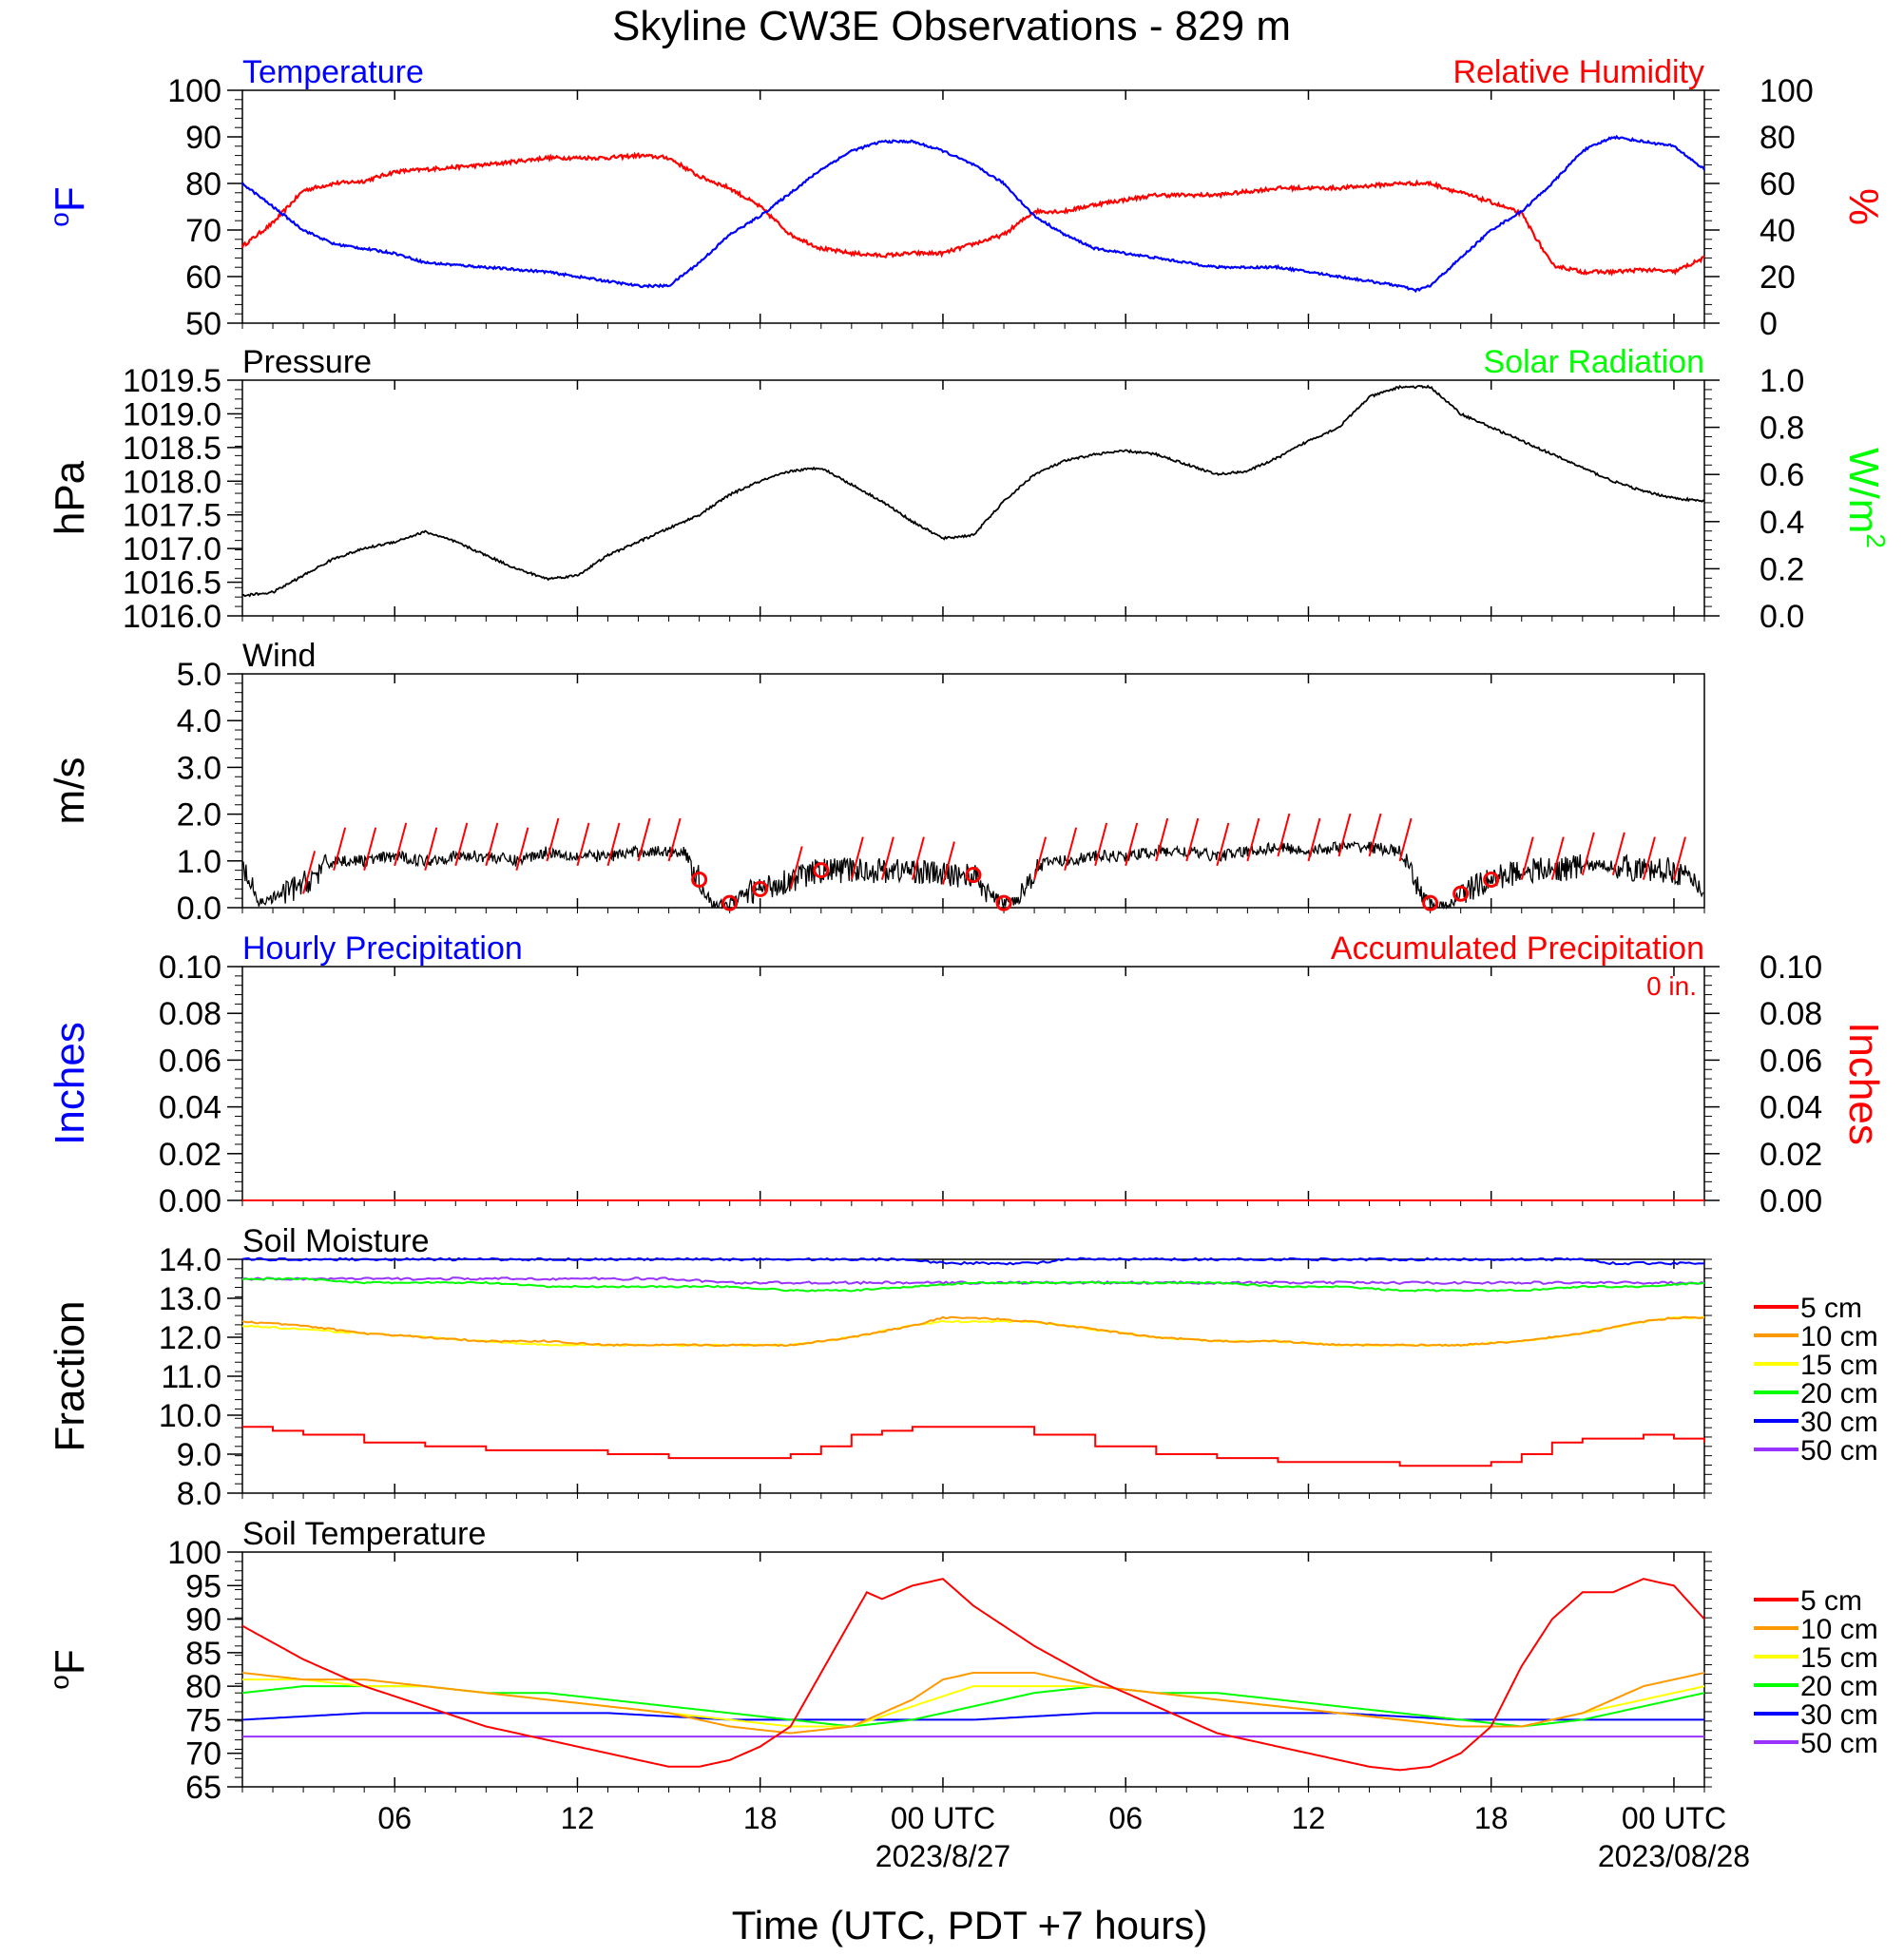 The image size is (1904, 1956). Describe the element at coordinates (336, 1241) in the screenshot. I see `panel-title-left: Soil Moisture` at that location.